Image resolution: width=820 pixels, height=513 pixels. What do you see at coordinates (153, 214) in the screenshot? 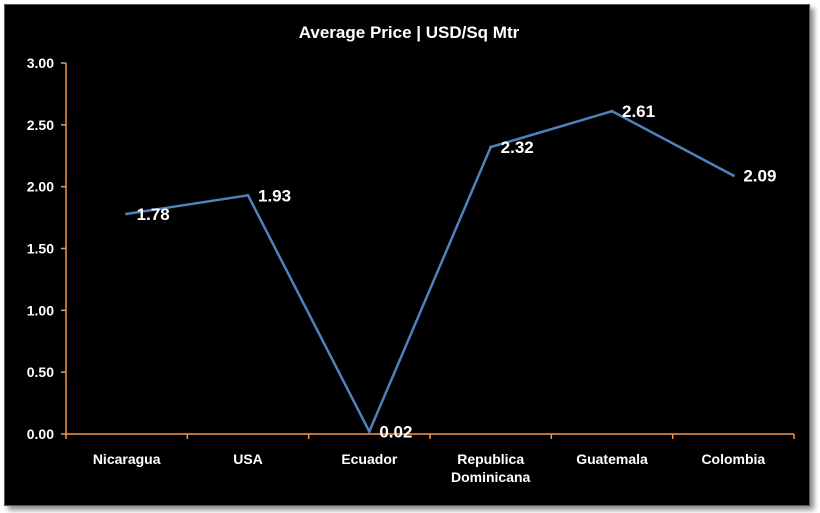
I see `data-label: 1.78` at bounding box center [153, 214].